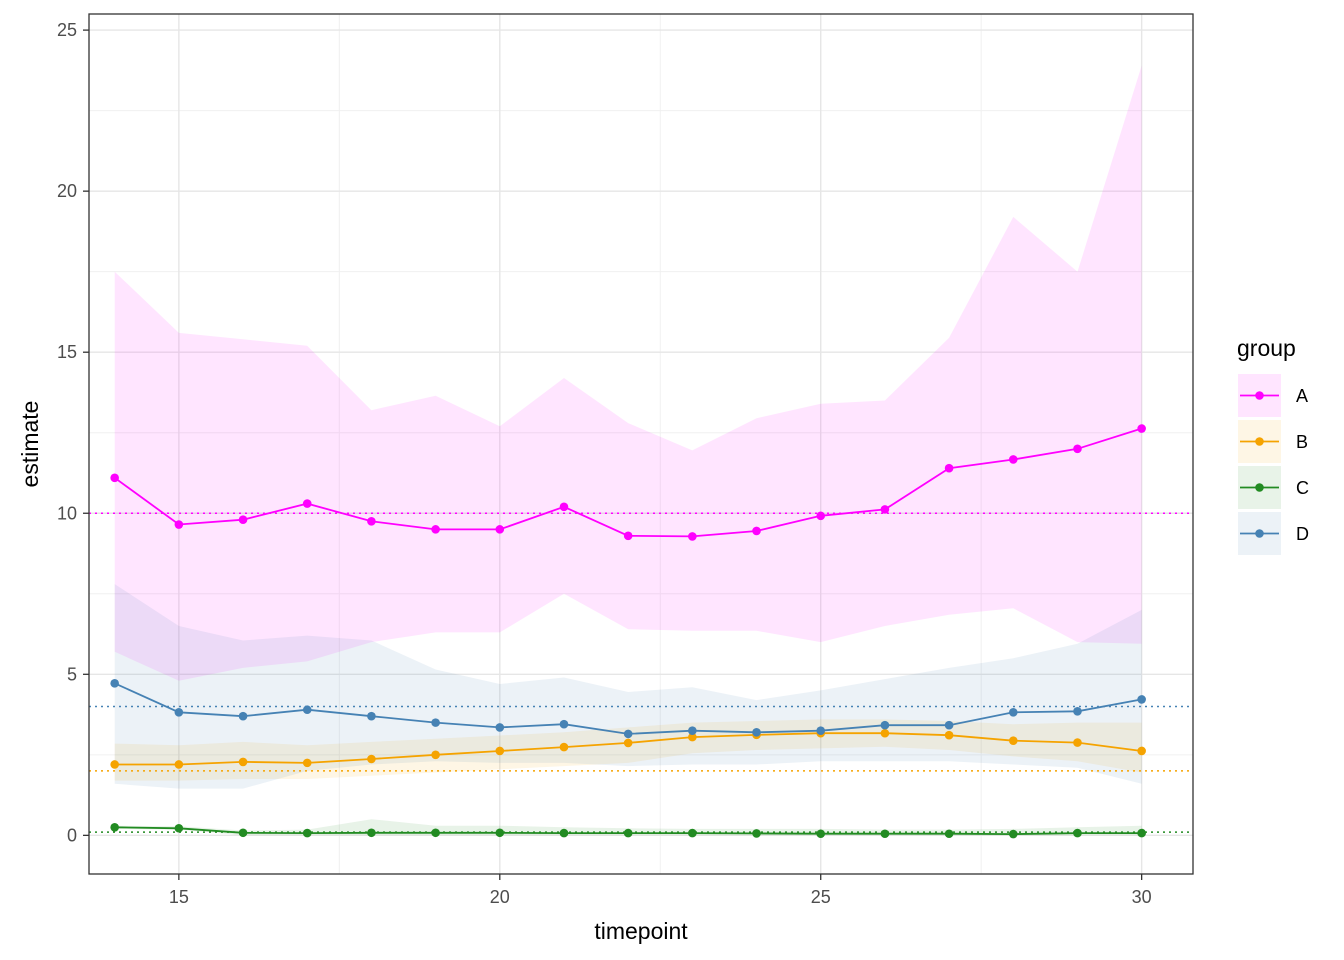 The width and height of the screenshot is (1344, 960). I want to click on legend-item-B: B, so click(1273, 441).